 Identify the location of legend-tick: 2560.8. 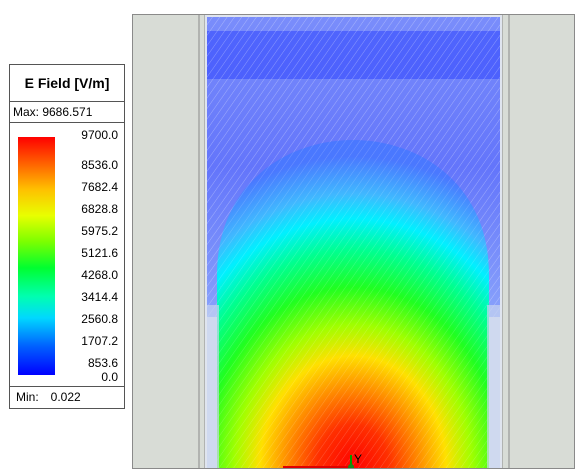
(99, 319).